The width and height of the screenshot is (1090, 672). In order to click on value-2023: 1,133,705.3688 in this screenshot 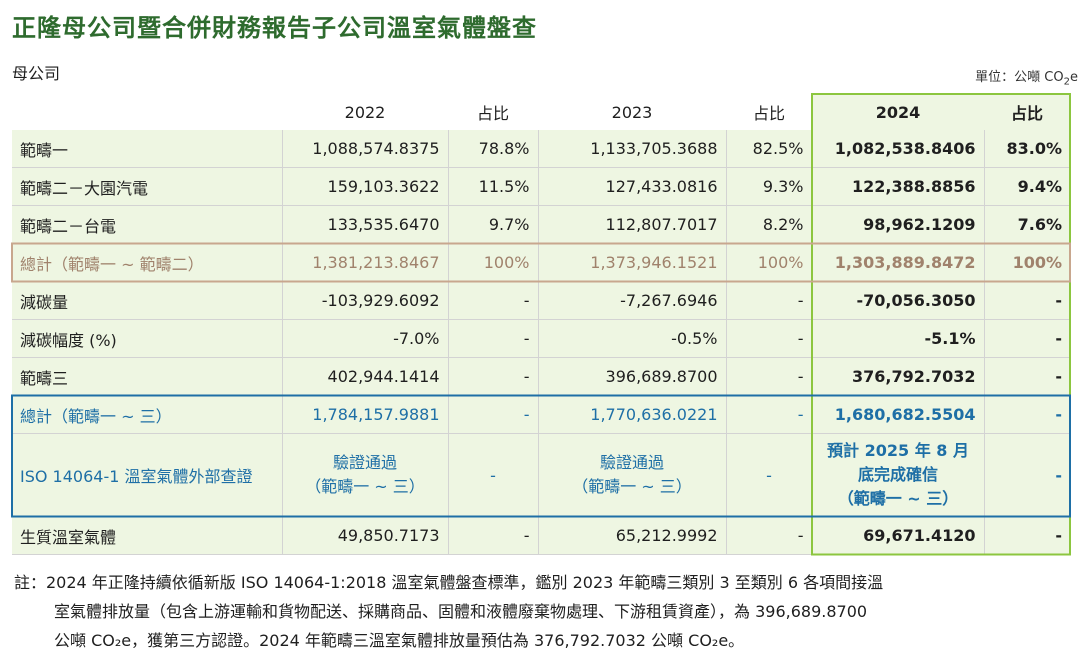, I will do `click(632, 149)`.